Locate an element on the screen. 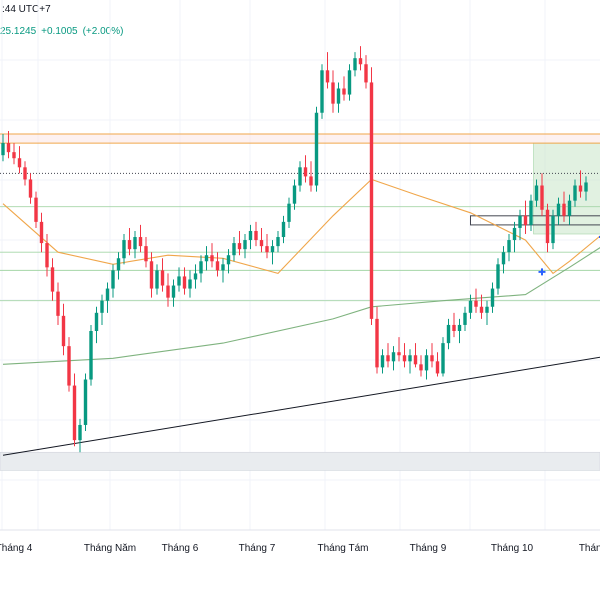  cross-marker is located at coordinates (542, 272).